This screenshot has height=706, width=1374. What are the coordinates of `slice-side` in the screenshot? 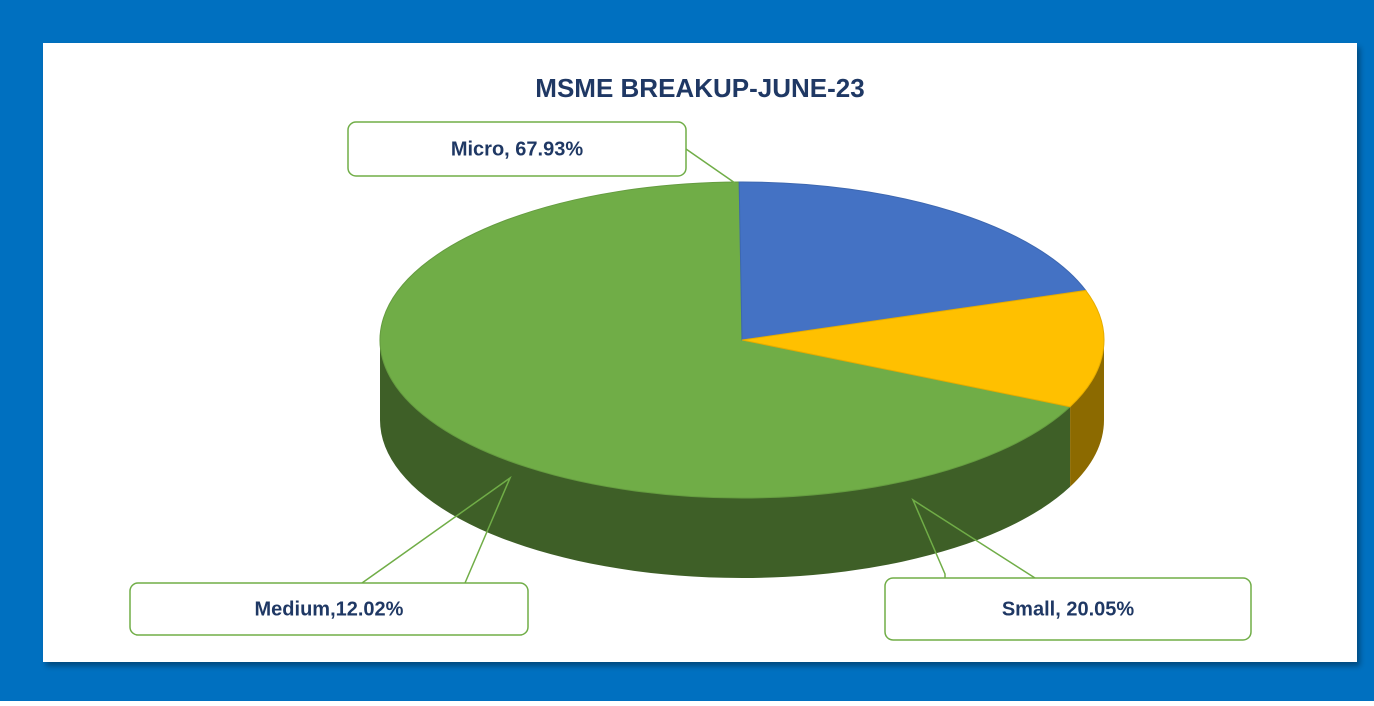 It's located at (1087, 413).